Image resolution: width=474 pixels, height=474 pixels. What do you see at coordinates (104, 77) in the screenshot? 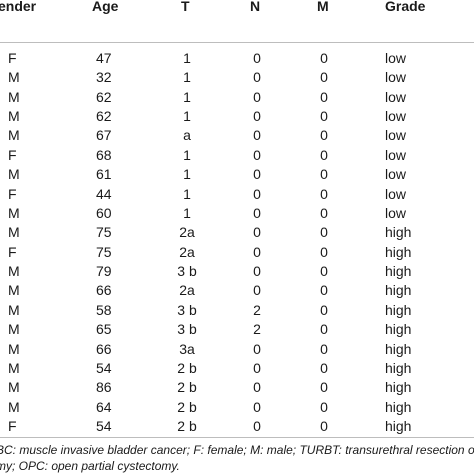
I see `cell-age: 32` at bounding box center [104, 77].